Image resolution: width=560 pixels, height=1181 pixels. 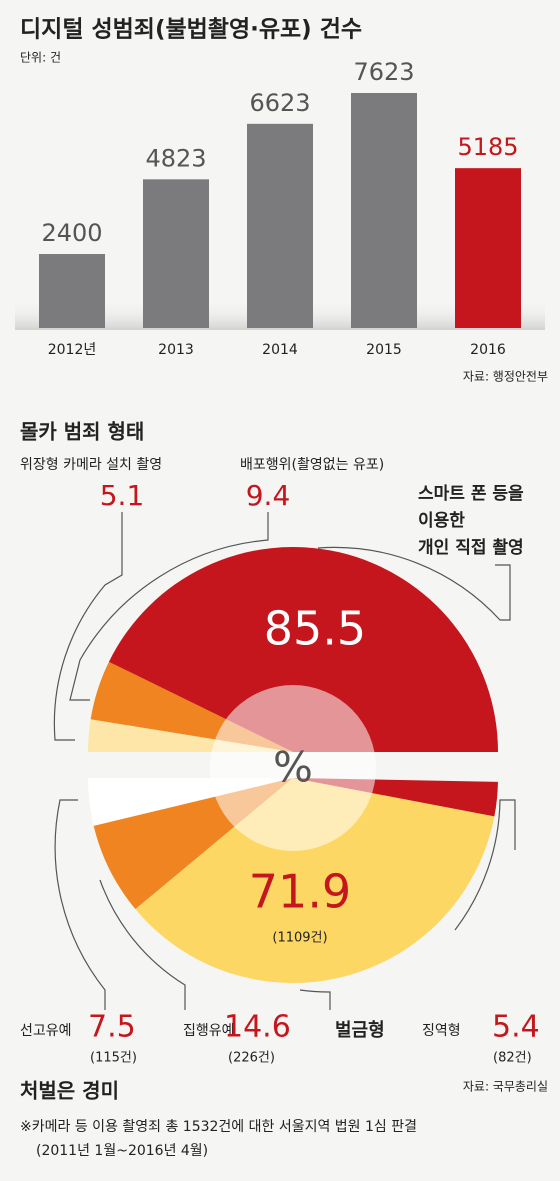 What do you see at coordinates (122, 1151) in the screenshot?
I see `note: (2011년 1월~2016년 4월)` at bounding box center [122, 1151].